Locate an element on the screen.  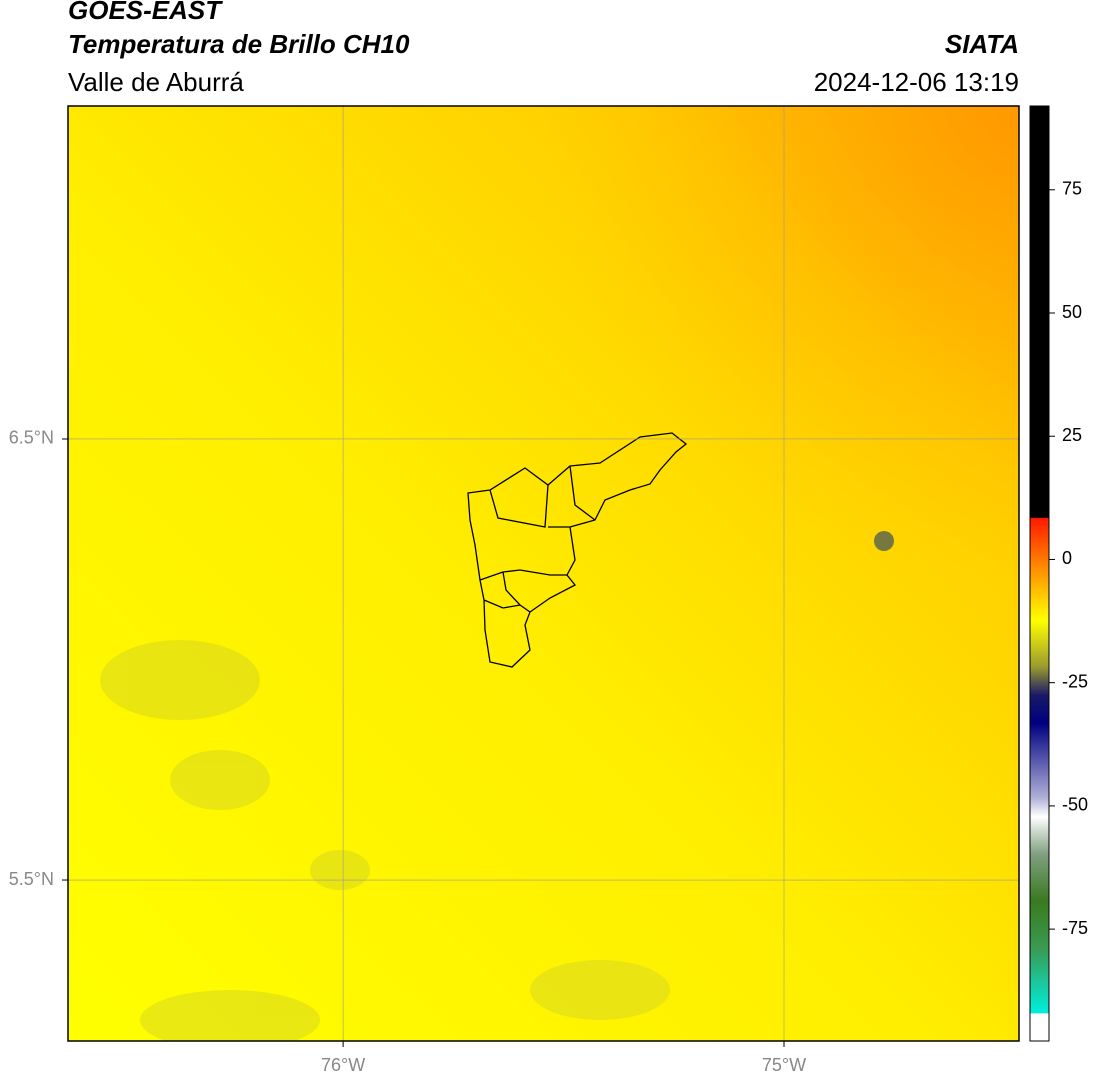
colorbar-tick-label: -25 is located at coordinates (1075, 681).